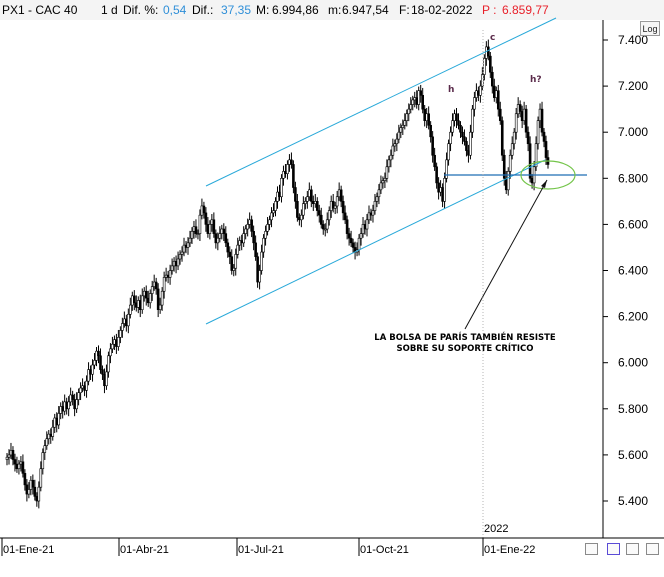  Describe the element at coordinates (496, 529) in the screenshot. I see `year-label: 2022` at that location.